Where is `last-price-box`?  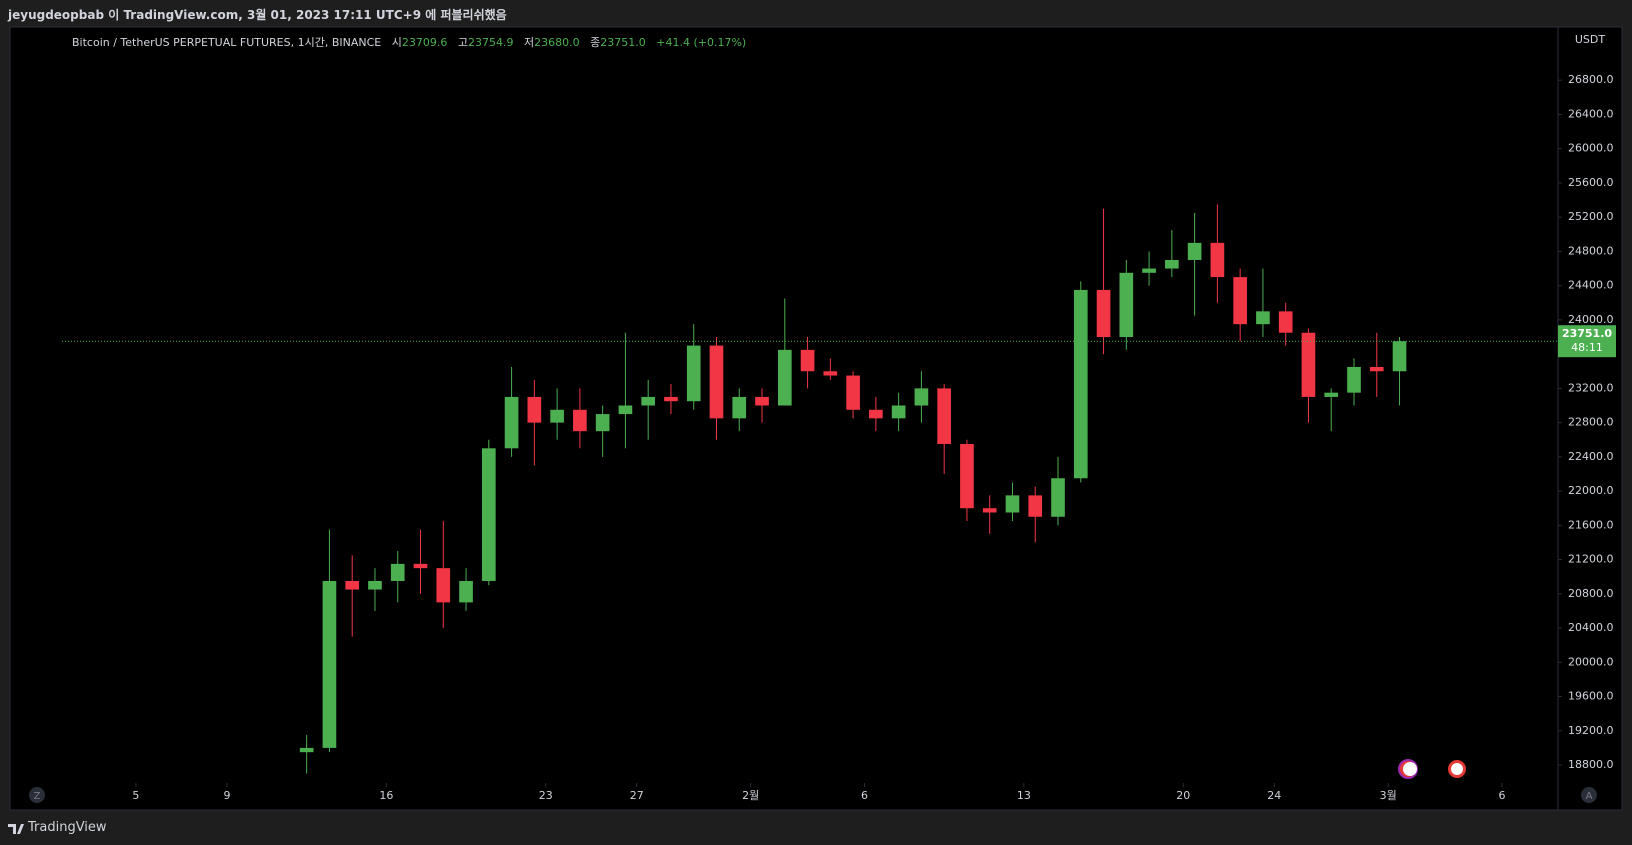
last-price-box is located at coordinates (1587, 341).